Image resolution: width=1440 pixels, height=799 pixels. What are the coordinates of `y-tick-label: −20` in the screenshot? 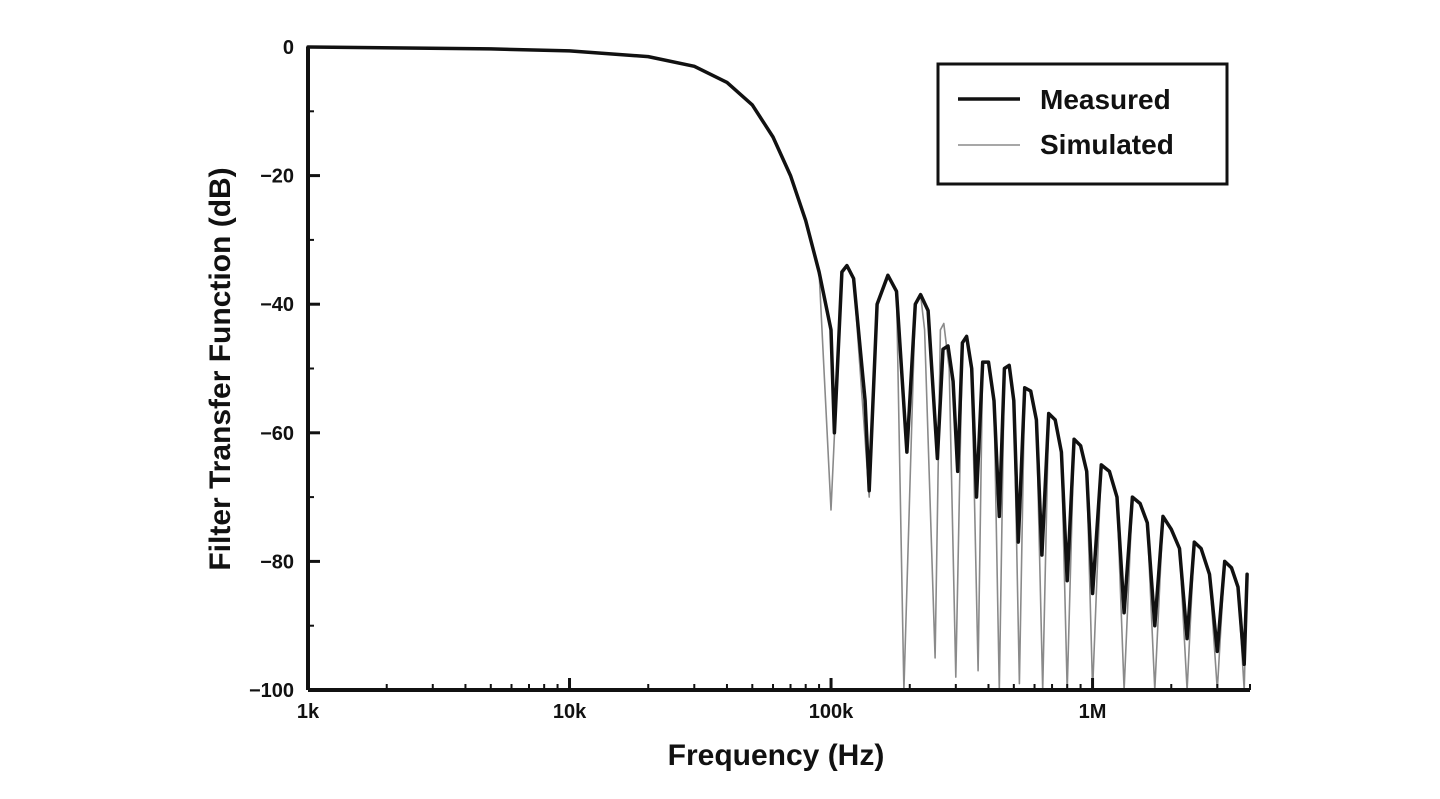 It's located at (277, 177).